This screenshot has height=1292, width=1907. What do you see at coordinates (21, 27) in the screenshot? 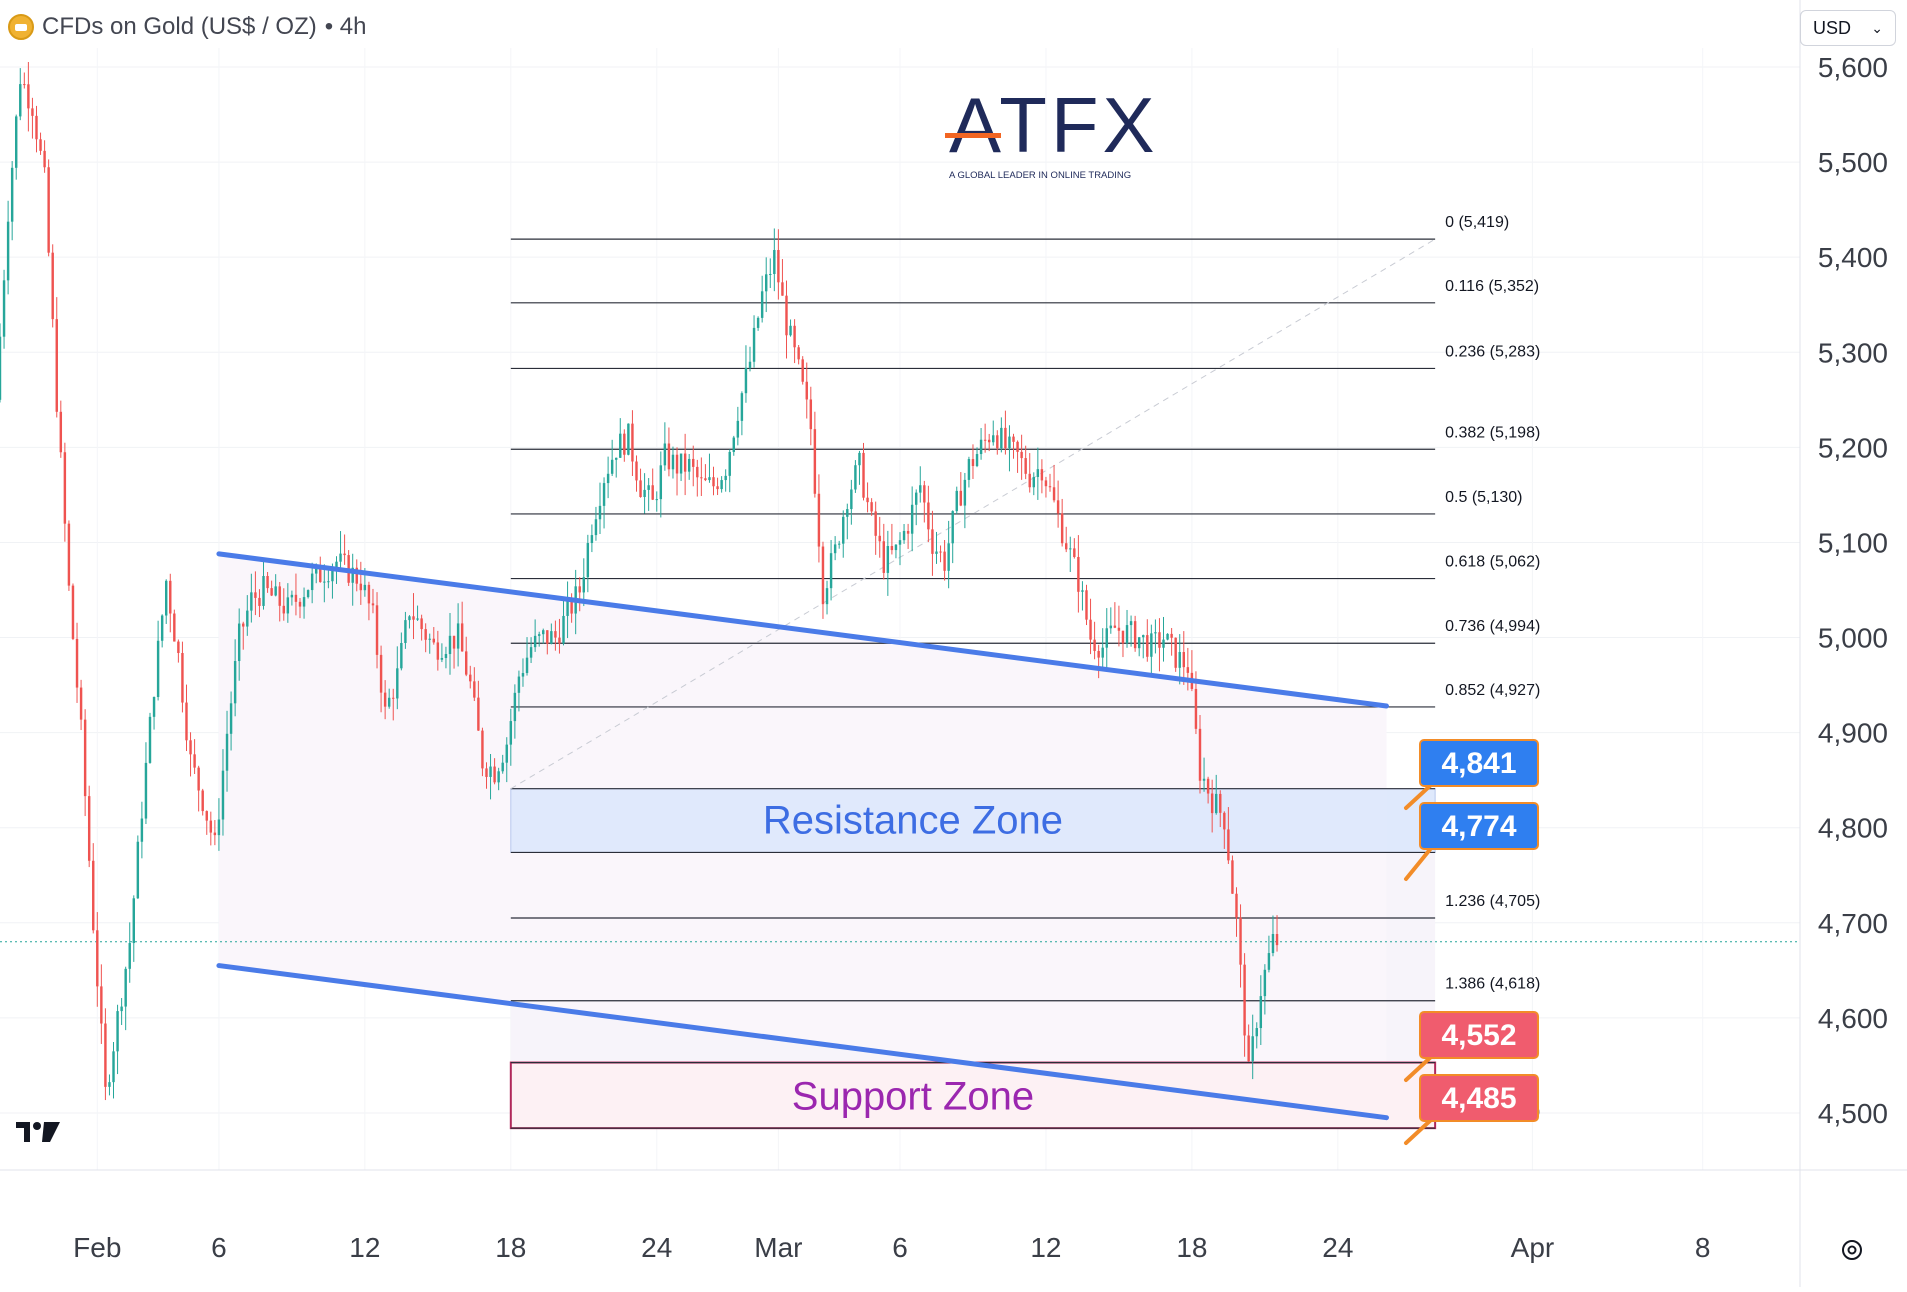
I see `gold-coin-icon` at bounding box center [21, 27].